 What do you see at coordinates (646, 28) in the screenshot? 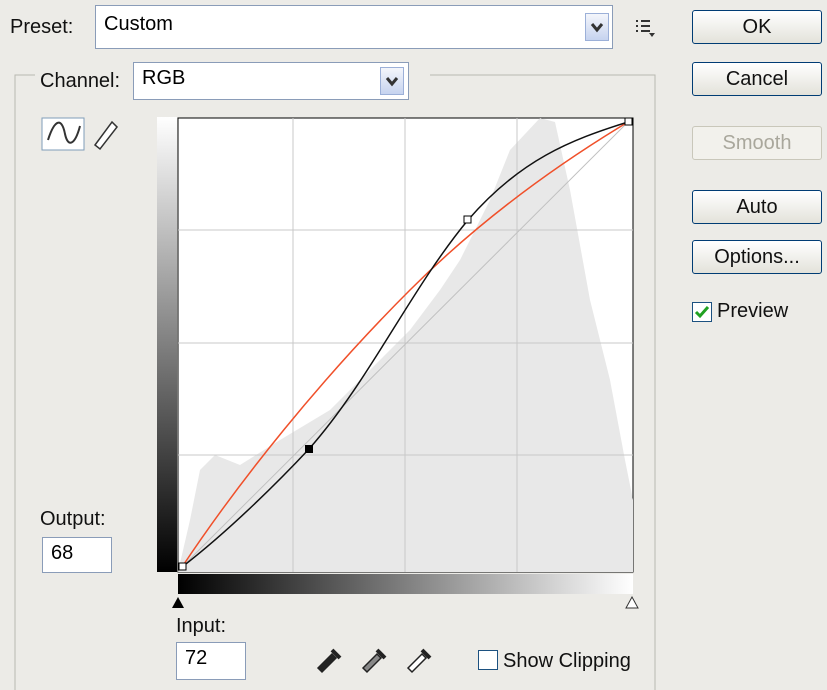
I see `preset-menu-icon` at bounding box center [646, 28].